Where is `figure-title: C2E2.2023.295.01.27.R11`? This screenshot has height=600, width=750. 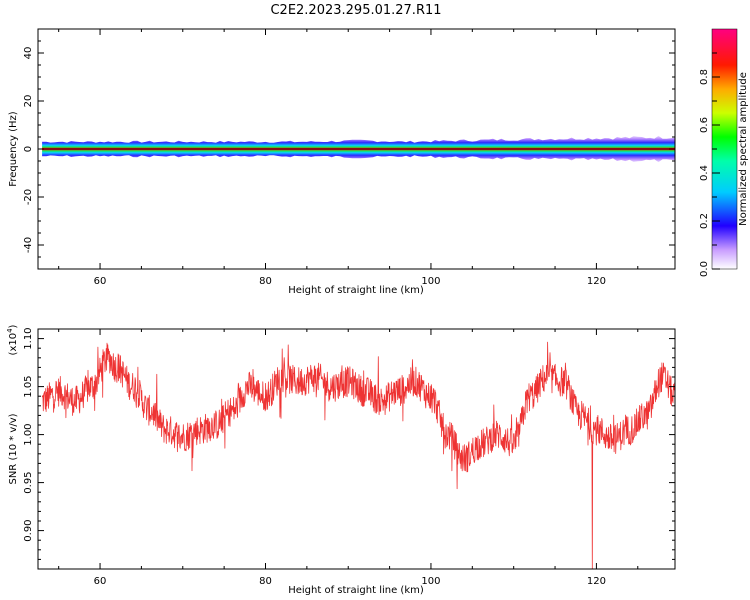
figure-title: C2E2.2023.295.01.27.R11 is located at coordinates (355, 10).